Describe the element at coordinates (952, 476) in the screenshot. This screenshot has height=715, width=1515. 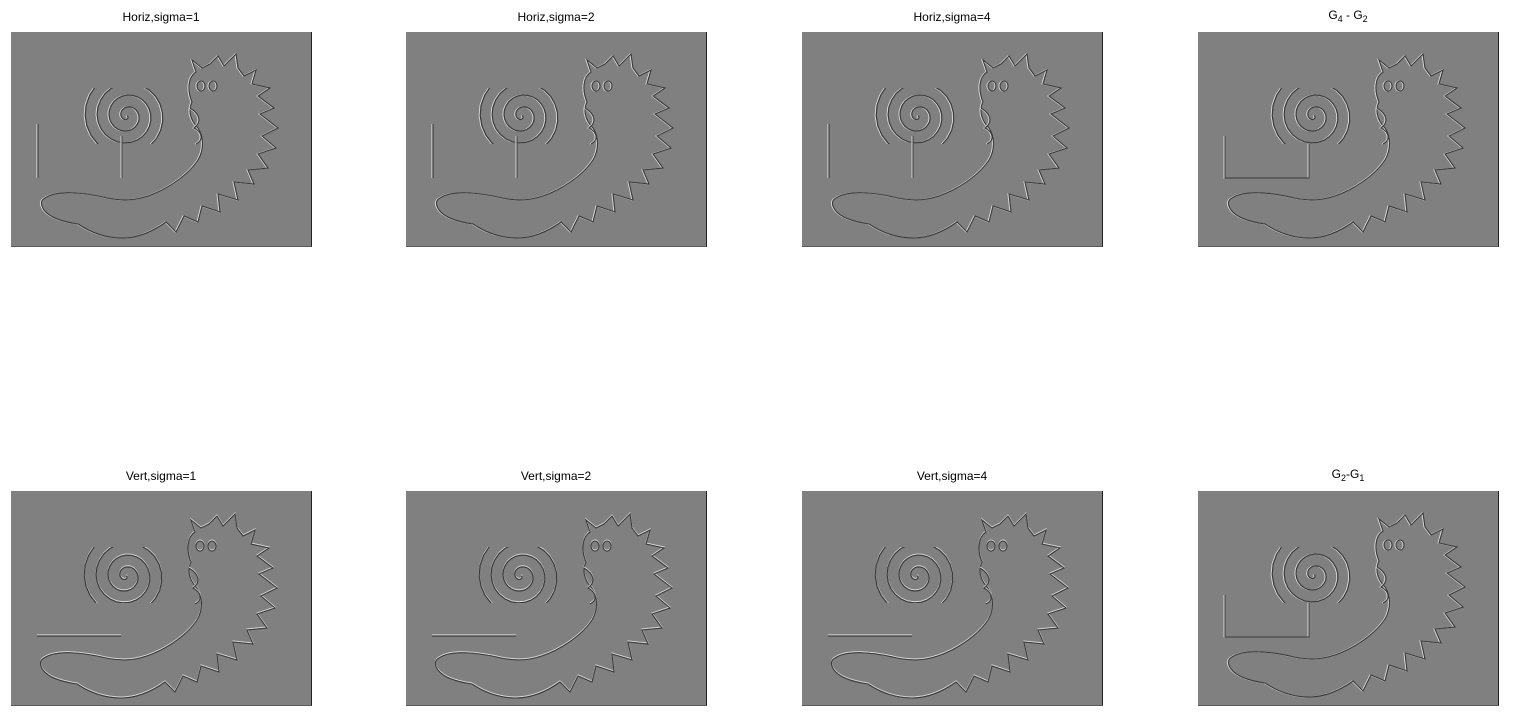
I see `panel-title: Vert,sigma=4` at that location.